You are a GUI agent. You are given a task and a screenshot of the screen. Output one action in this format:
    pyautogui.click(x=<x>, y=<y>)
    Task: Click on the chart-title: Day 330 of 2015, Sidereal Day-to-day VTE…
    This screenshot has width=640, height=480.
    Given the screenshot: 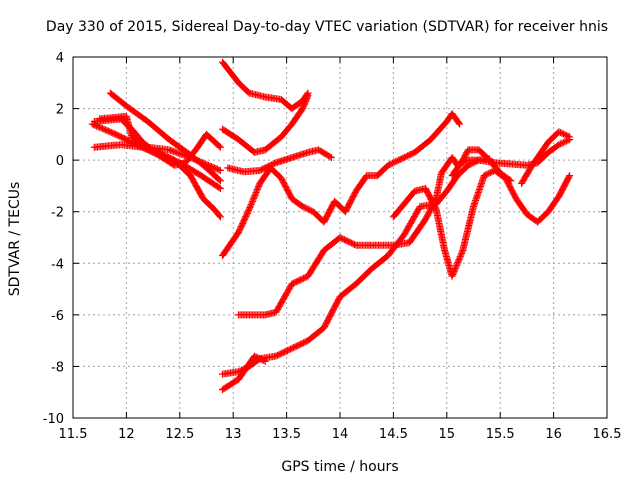 What is the action you would take?
    pyautogui.click(x=327, y=27)
    